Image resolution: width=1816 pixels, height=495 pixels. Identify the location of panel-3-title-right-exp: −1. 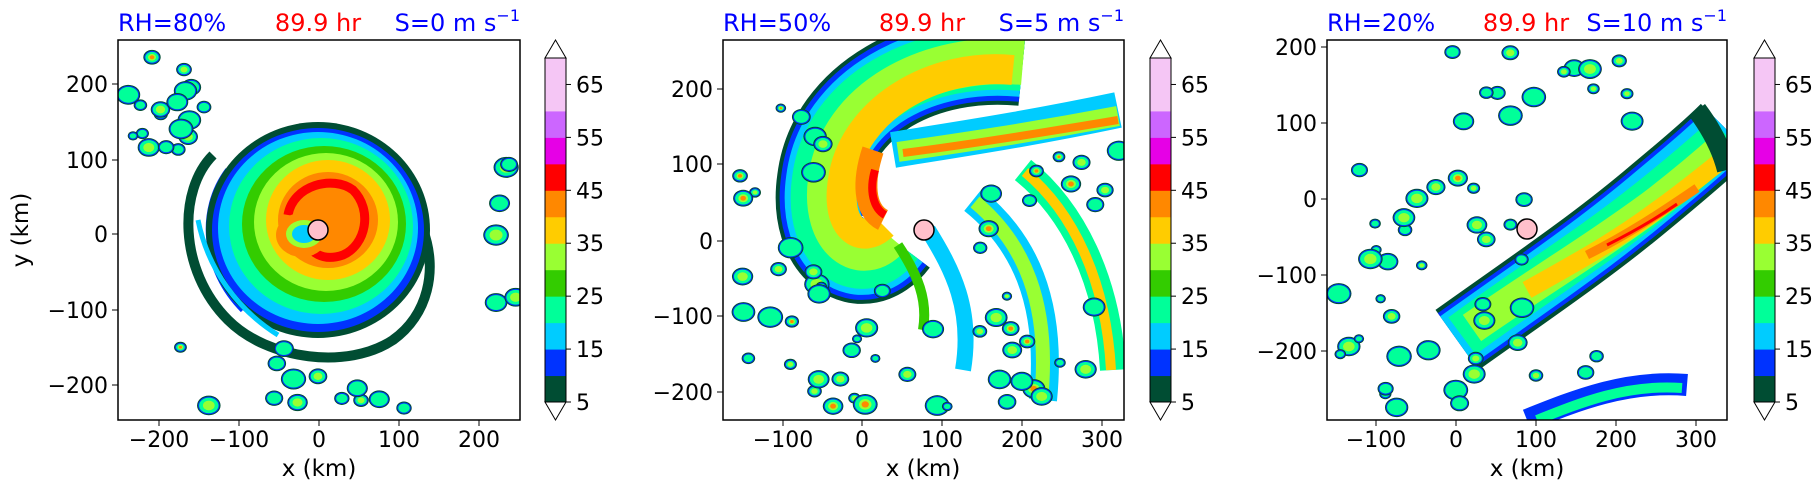
(1715, 15).